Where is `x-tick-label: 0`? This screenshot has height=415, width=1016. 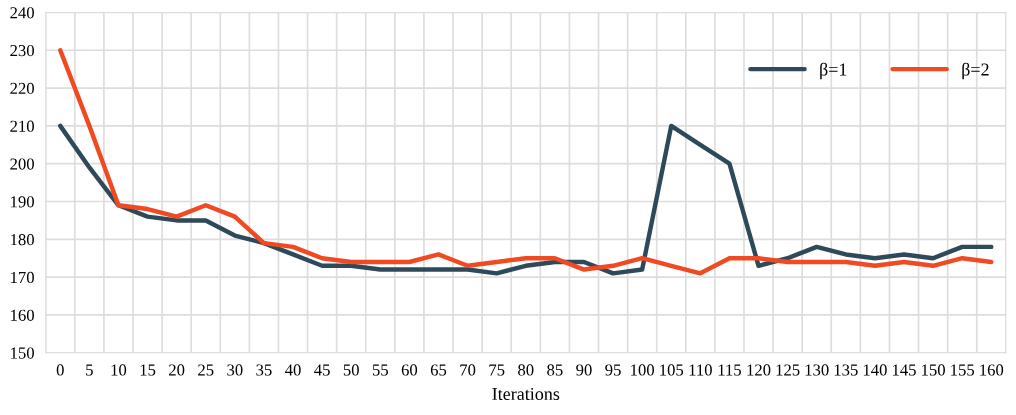
x-tick-label: 0 is located at coordinates (60, 370).